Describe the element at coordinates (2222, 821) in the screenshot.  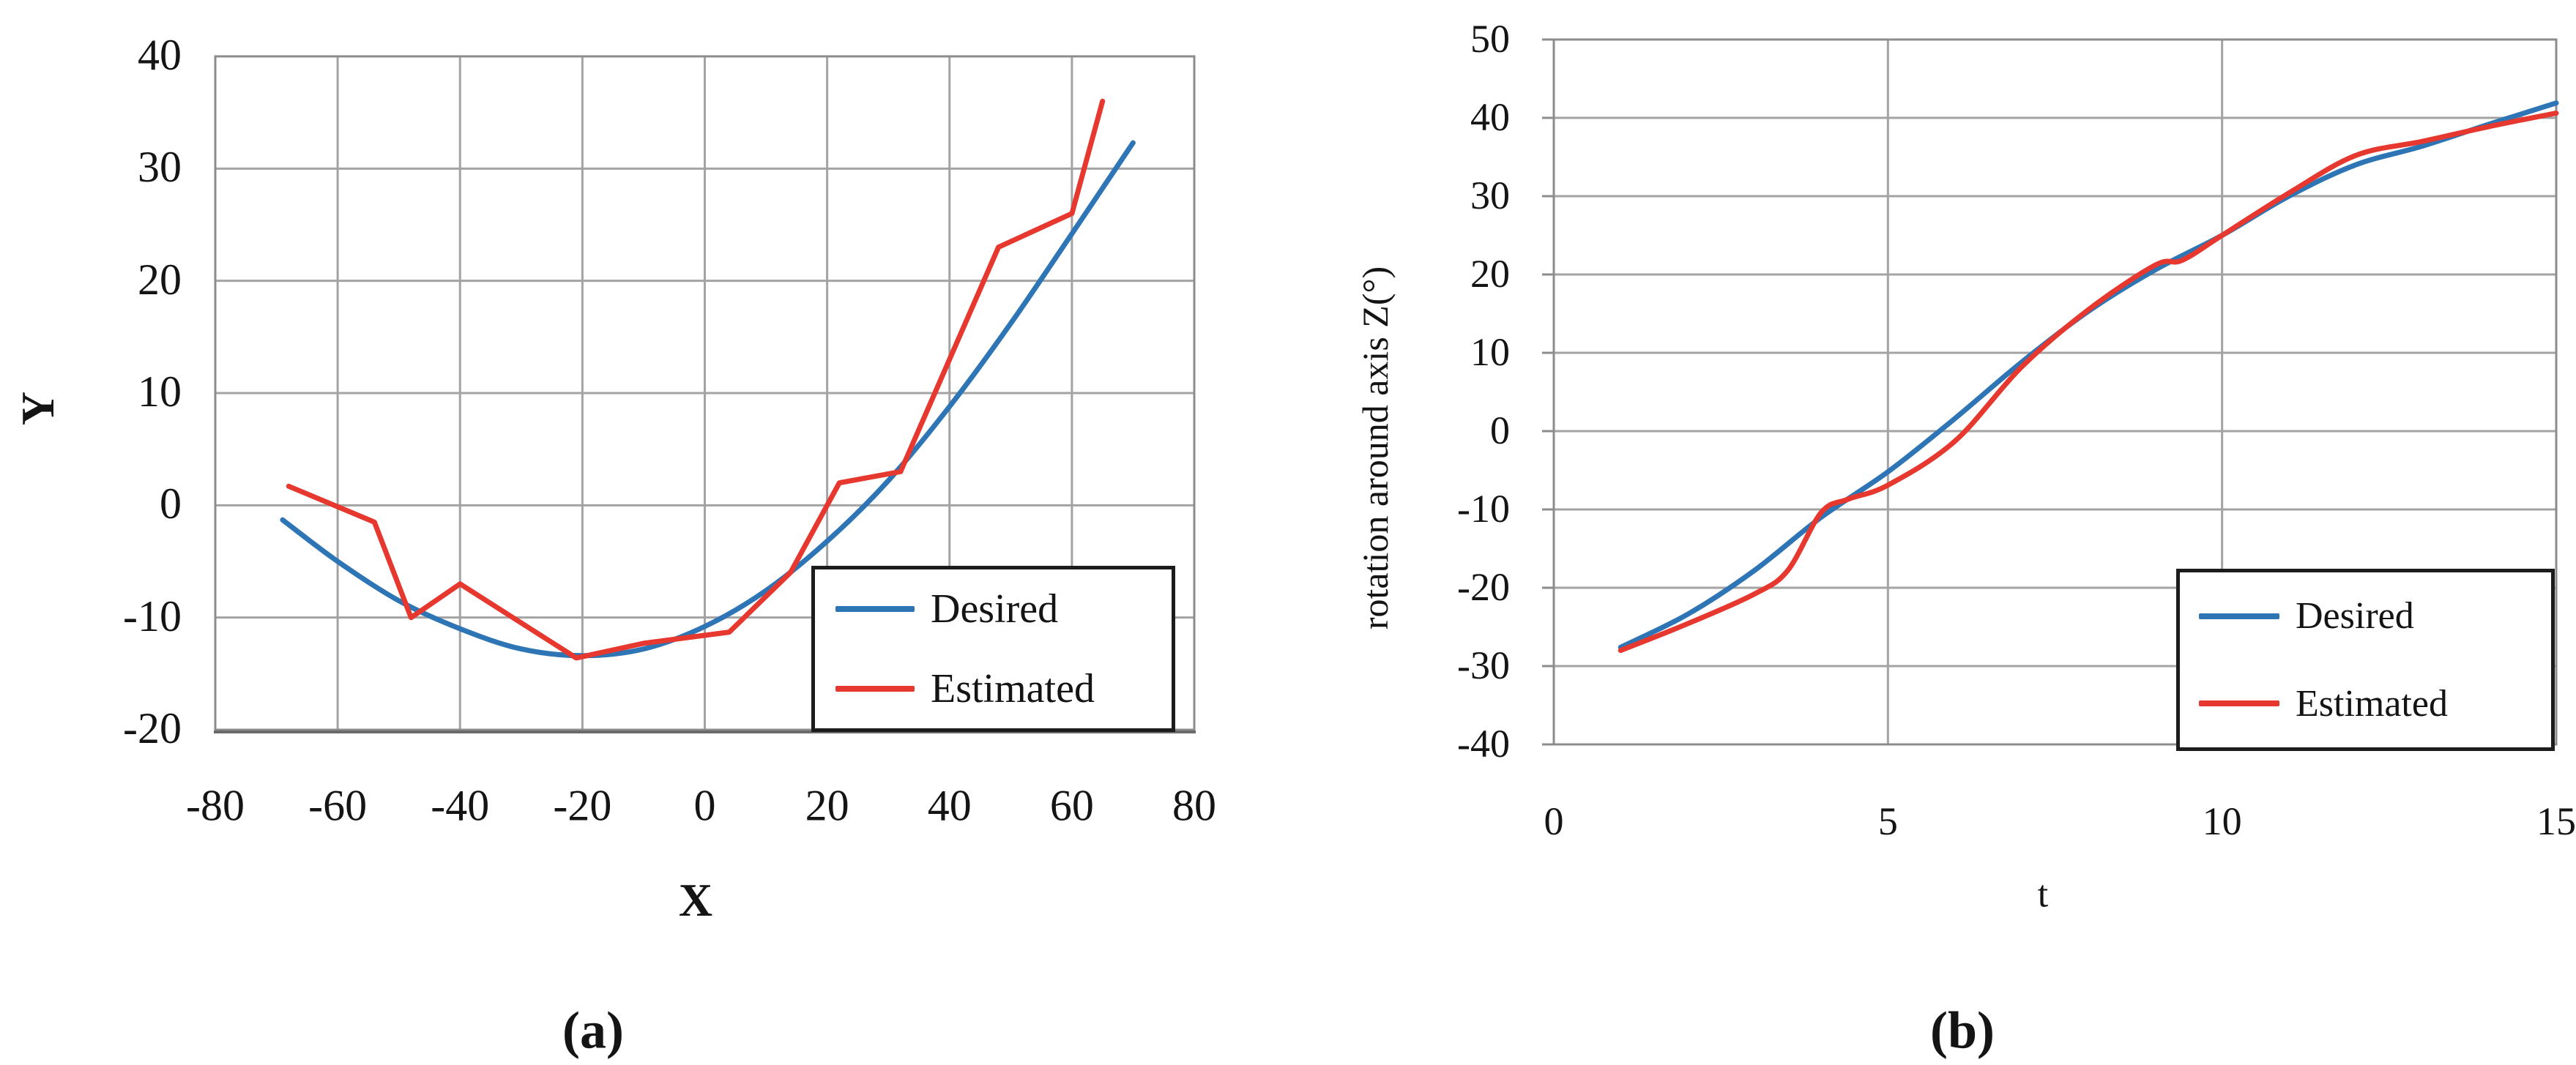
I see `x-tick-label: 10` at that location.